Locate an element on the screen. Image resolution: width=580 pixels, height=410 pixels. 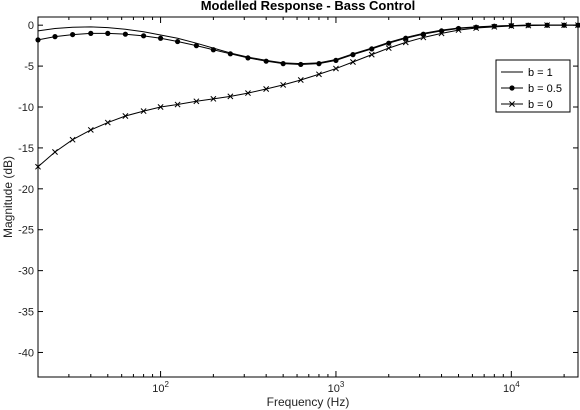
legend-label: b = 0 is located at coordinates (540, 105).